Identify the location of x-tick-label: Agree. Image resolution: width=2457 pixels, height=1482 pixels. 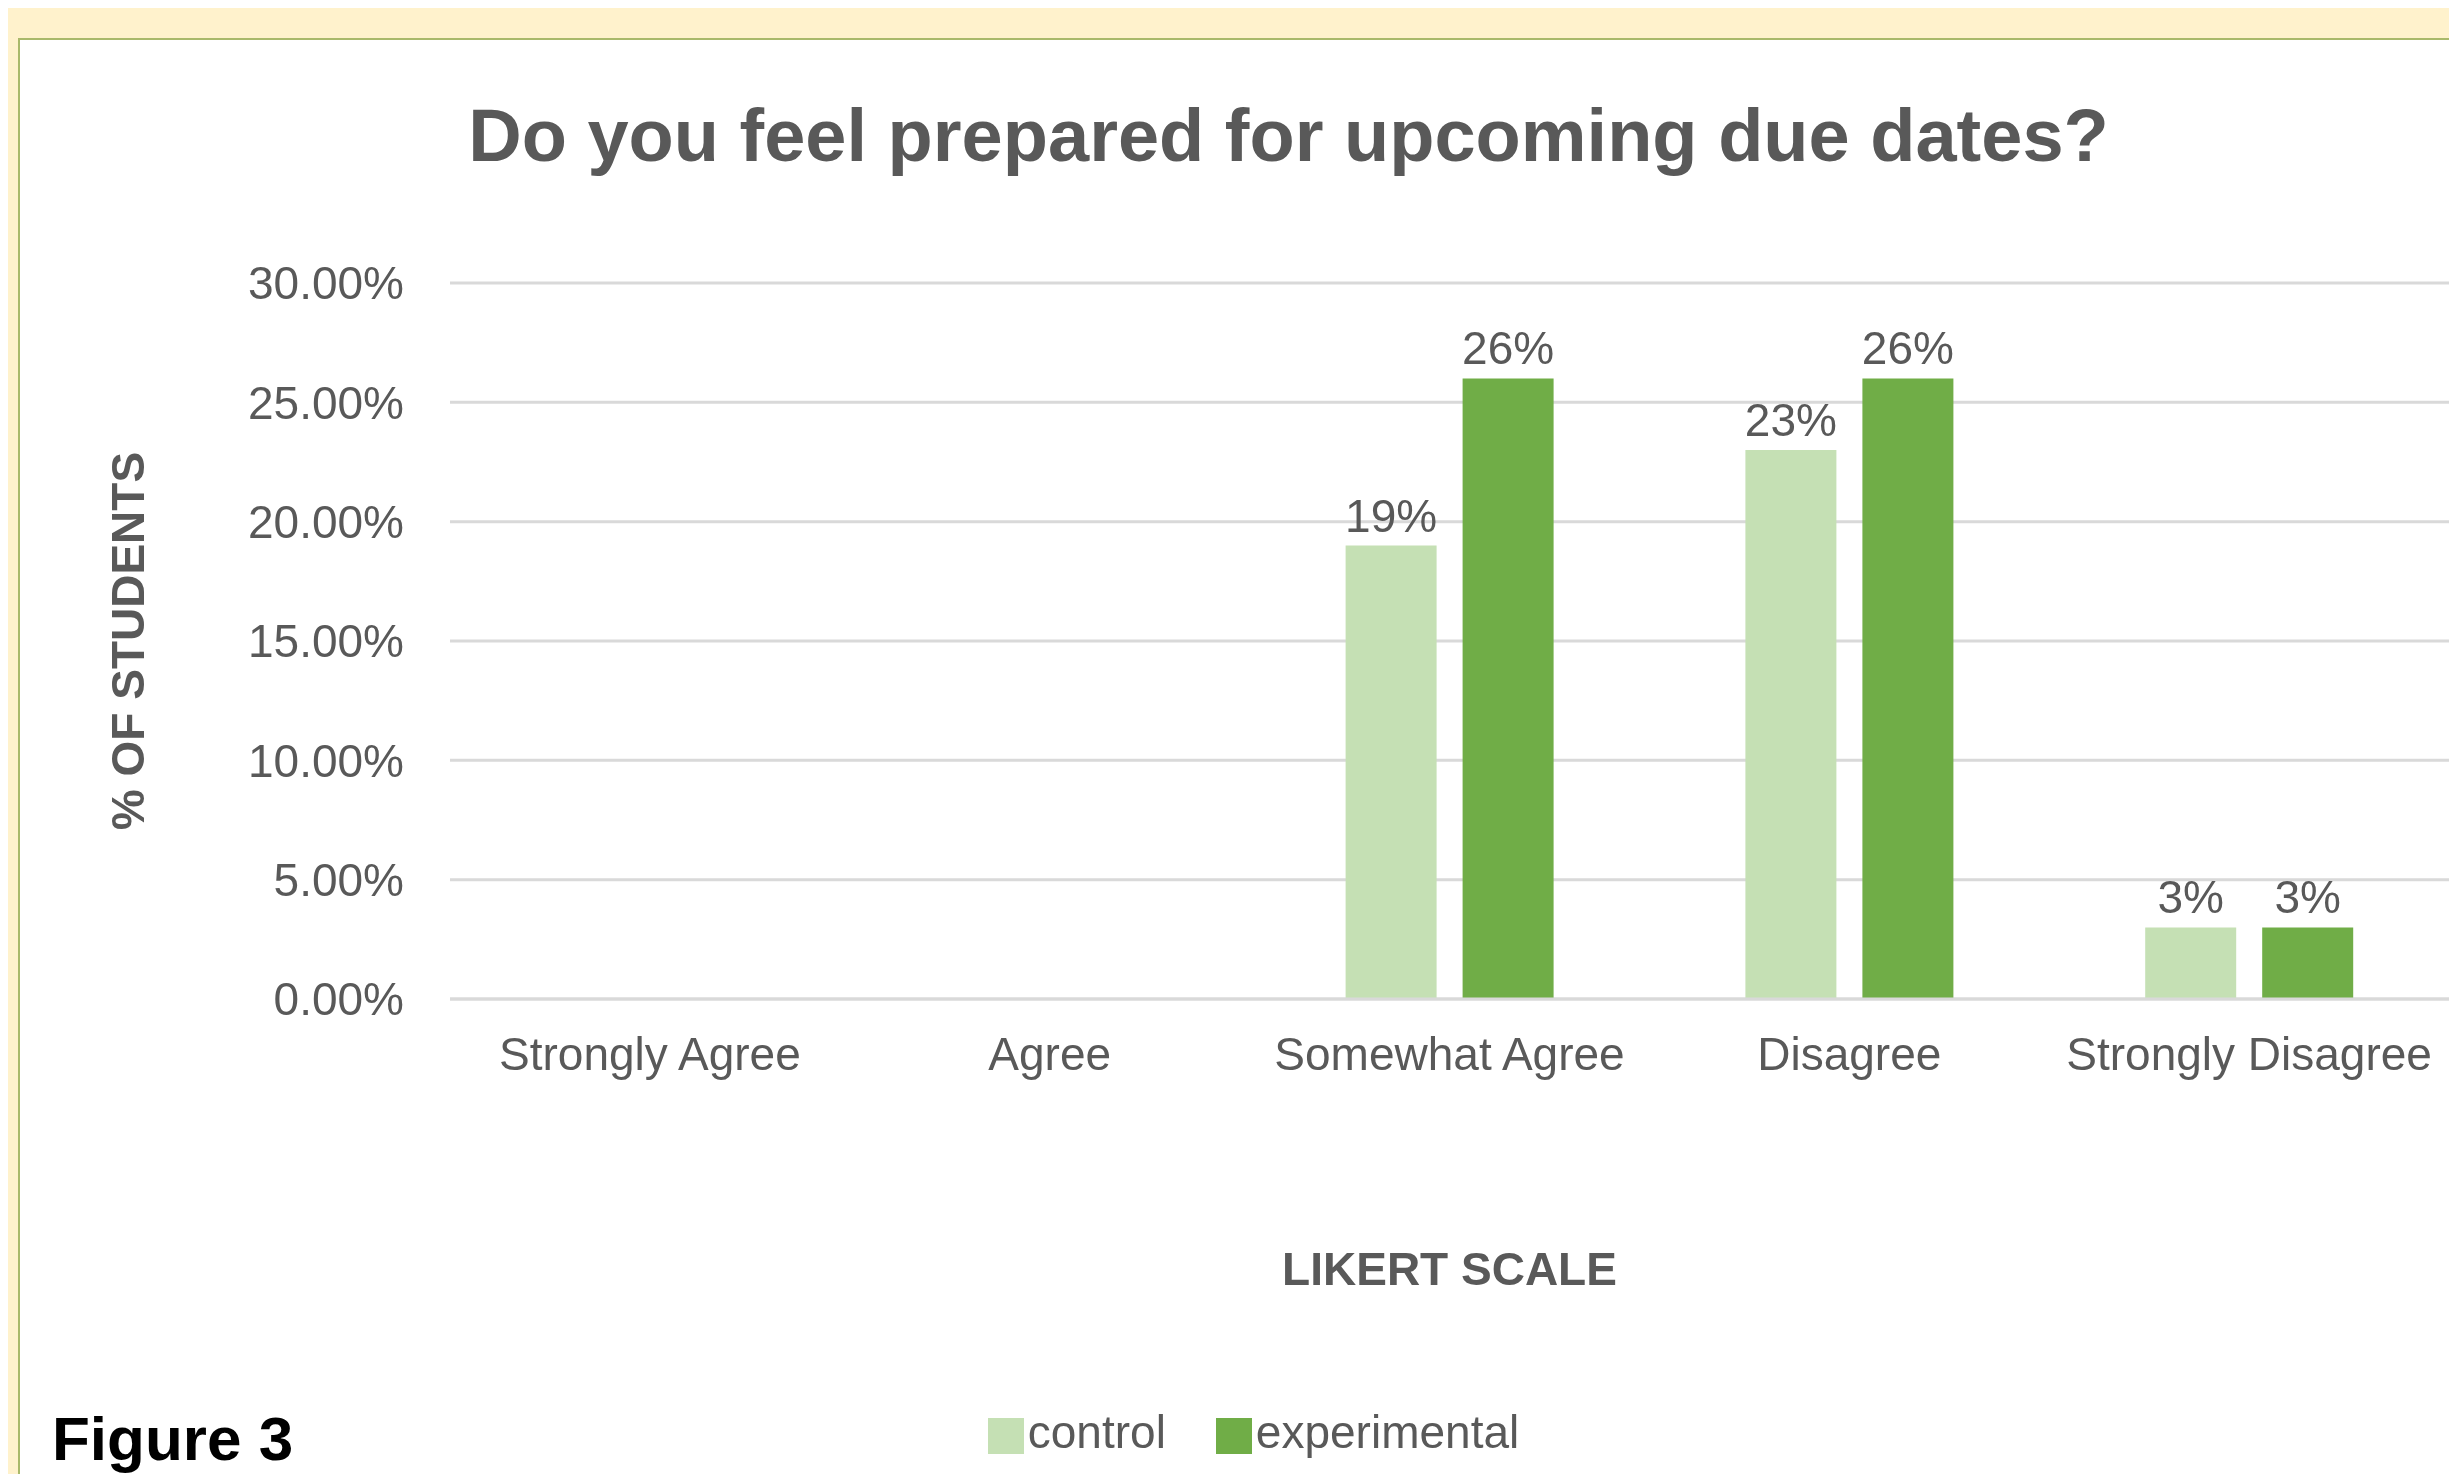
(1050, 1053).